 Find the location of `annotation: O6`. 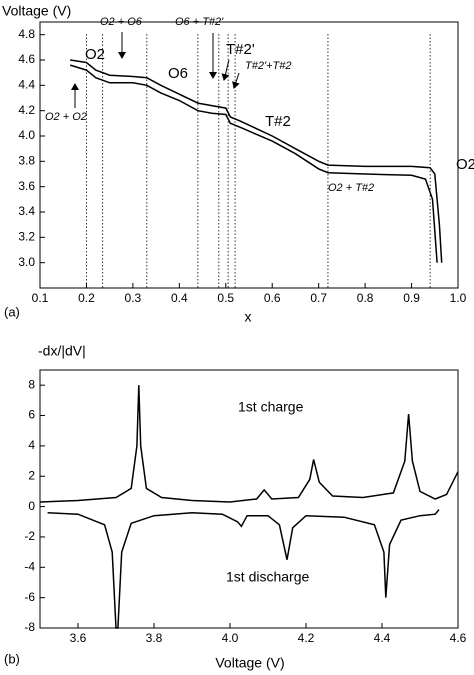

annotation: O6 is located at coordinates (178, 73).